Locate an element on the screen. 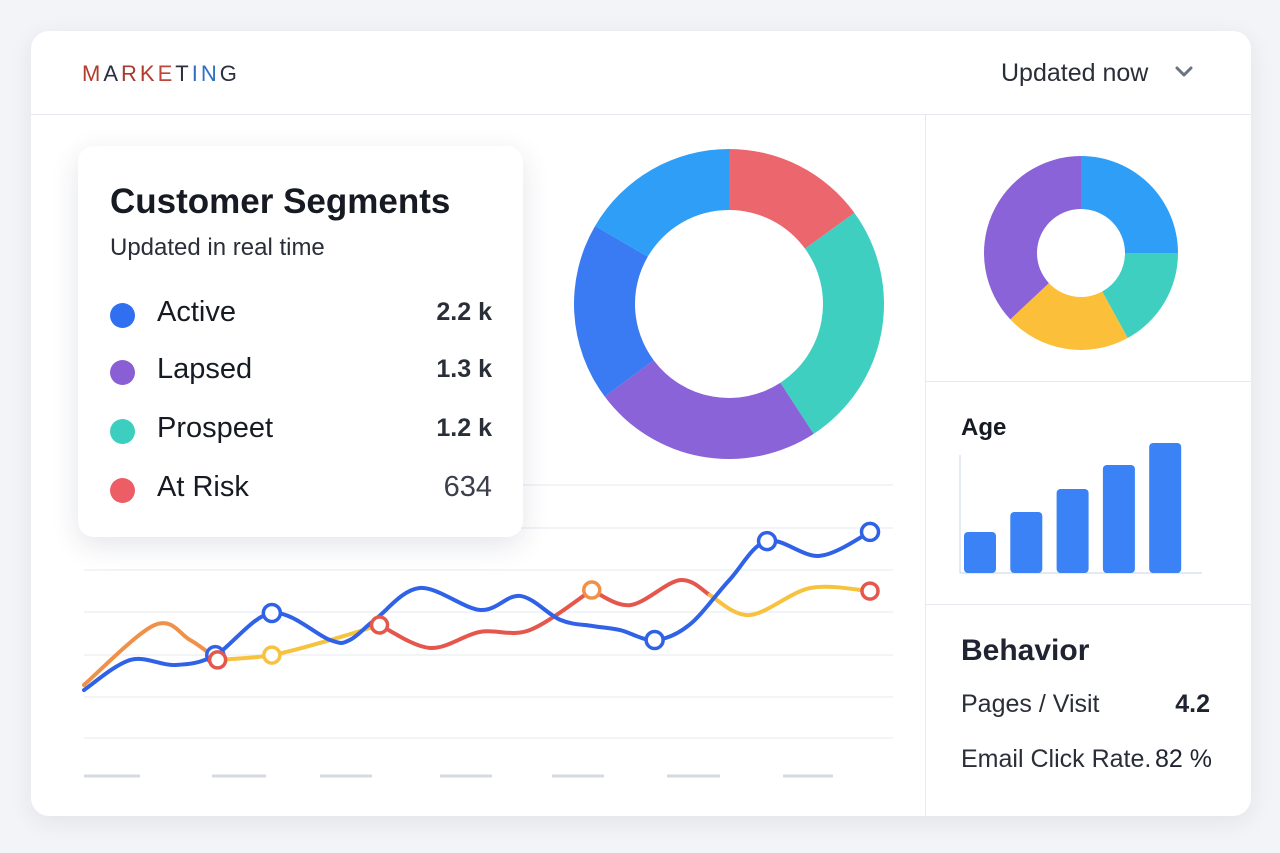 This screenshot has width=1280, height=853. segment-row-at-risk: At Risk 634 is located at coordinates (301, 489).